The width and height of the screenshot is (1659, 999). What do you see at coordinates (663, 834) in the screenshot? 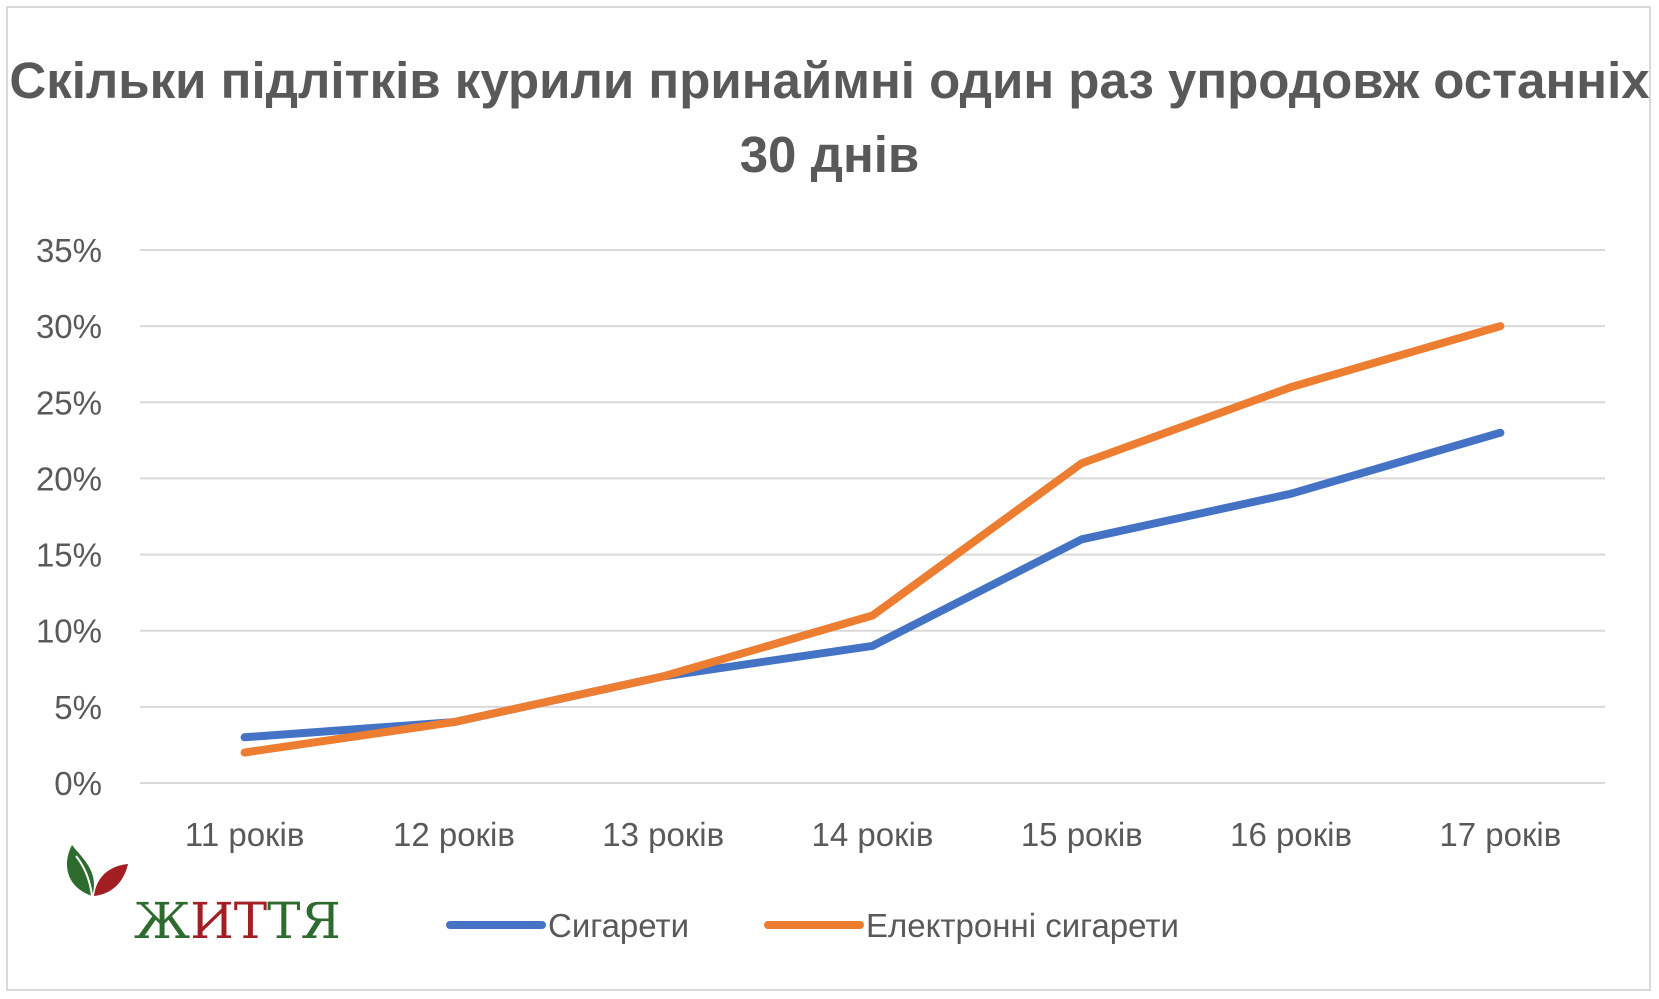
I see `x-tick-label: 13 років` at bounding box center [663, 834].